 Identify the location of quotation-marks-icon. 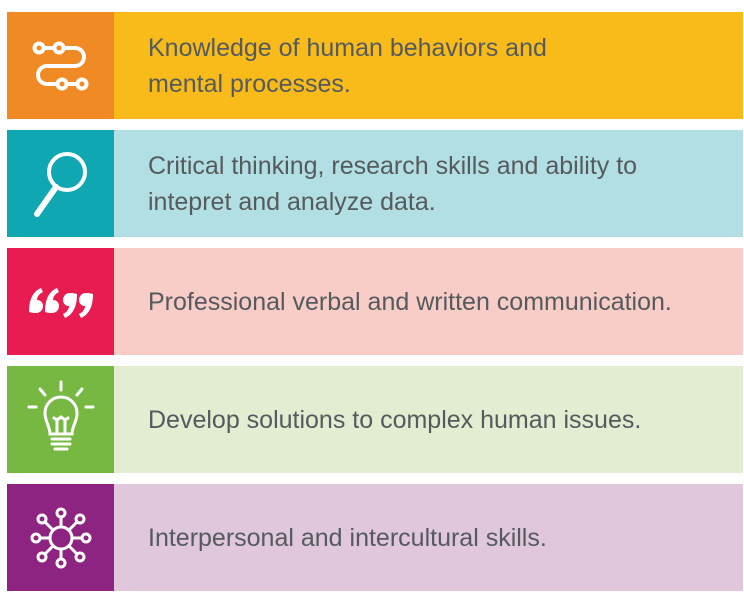
(60, 302).